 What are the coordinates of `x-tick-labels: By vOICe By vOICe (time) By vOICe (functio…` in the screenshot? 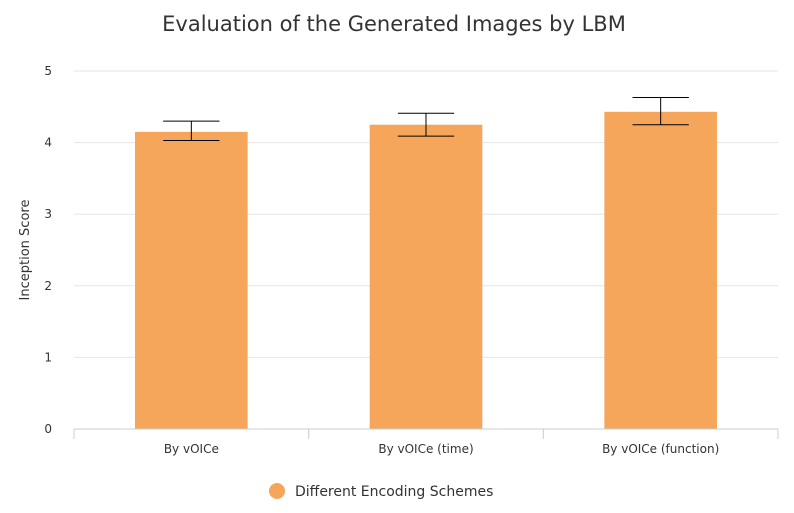 It's located at (441, 449).